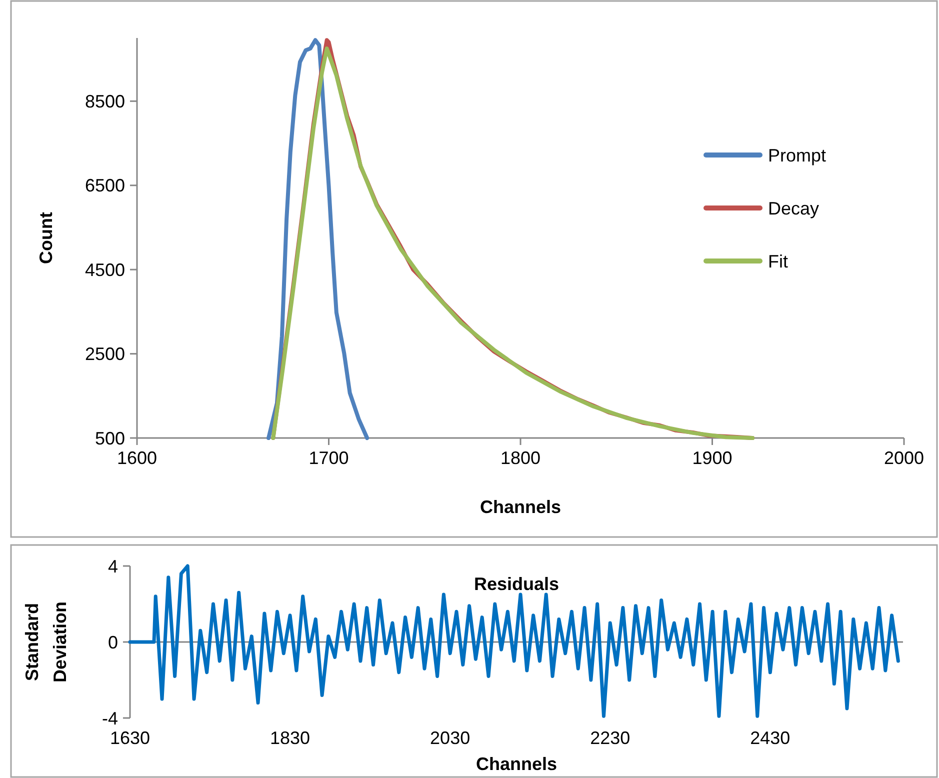 The width and height of the screenshot is (939, 778). I want to click on x-tick-label: 1700, so click(328, 458).